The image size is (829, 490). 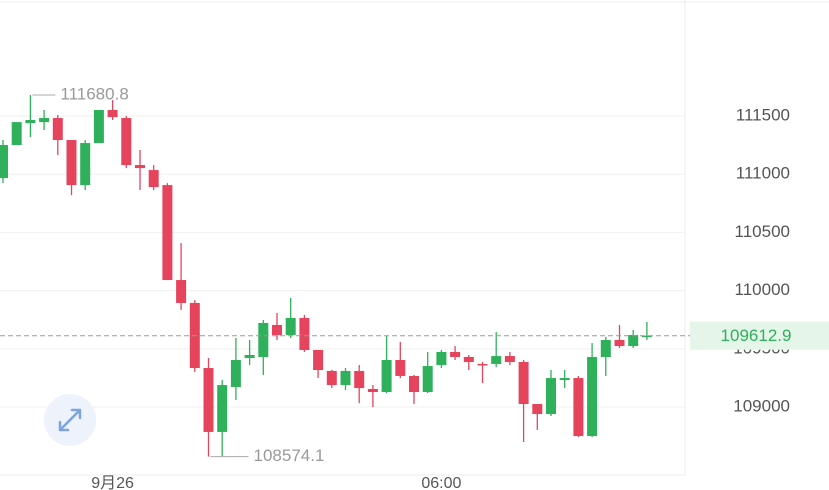 What do you see at coordinates (289, 455) in the screenshot?
I see `low-label: 108574.1` at bounding box center [289, 455].